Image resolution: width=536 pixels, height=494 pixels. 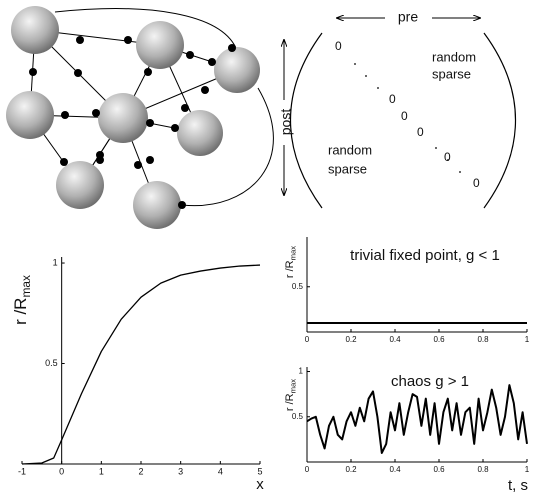 What do you see at coordinates (260, 484) in the screenshot?
I see `x-axis-label: x` at bounding box center [260, 484].